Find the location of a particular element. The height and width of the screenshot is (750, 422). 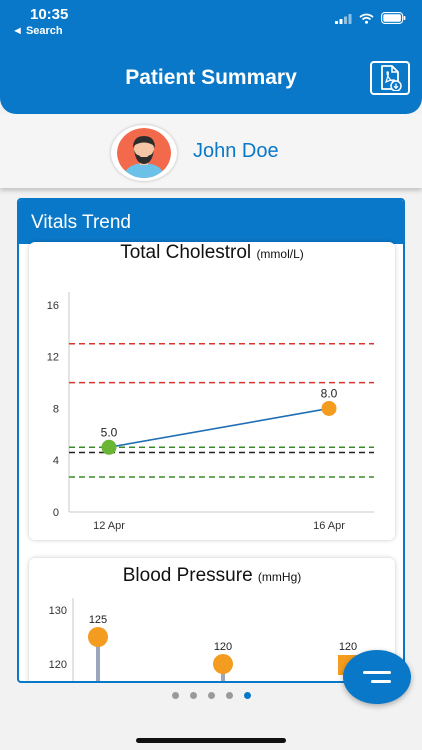

bp-chart-unit: (mmHg) is located at coordinates (279, 577).